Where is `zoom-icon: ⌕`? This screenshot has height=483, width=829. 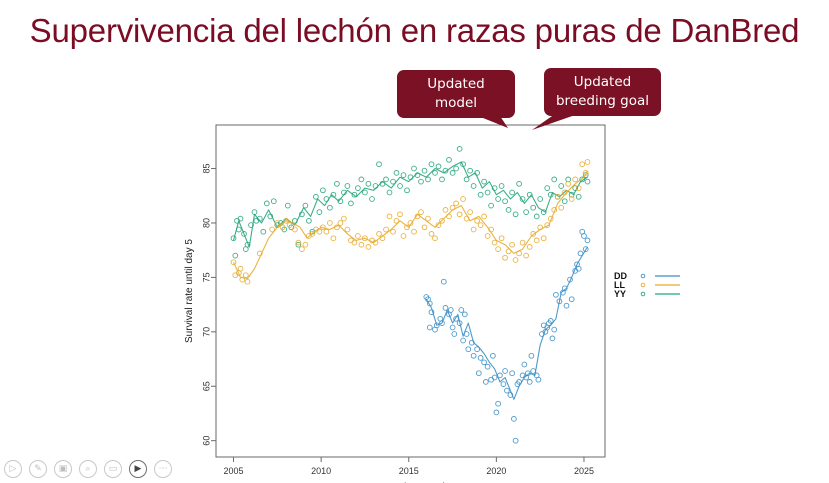
zoom-icon: ⌕ is located at coordinates (88, 469).